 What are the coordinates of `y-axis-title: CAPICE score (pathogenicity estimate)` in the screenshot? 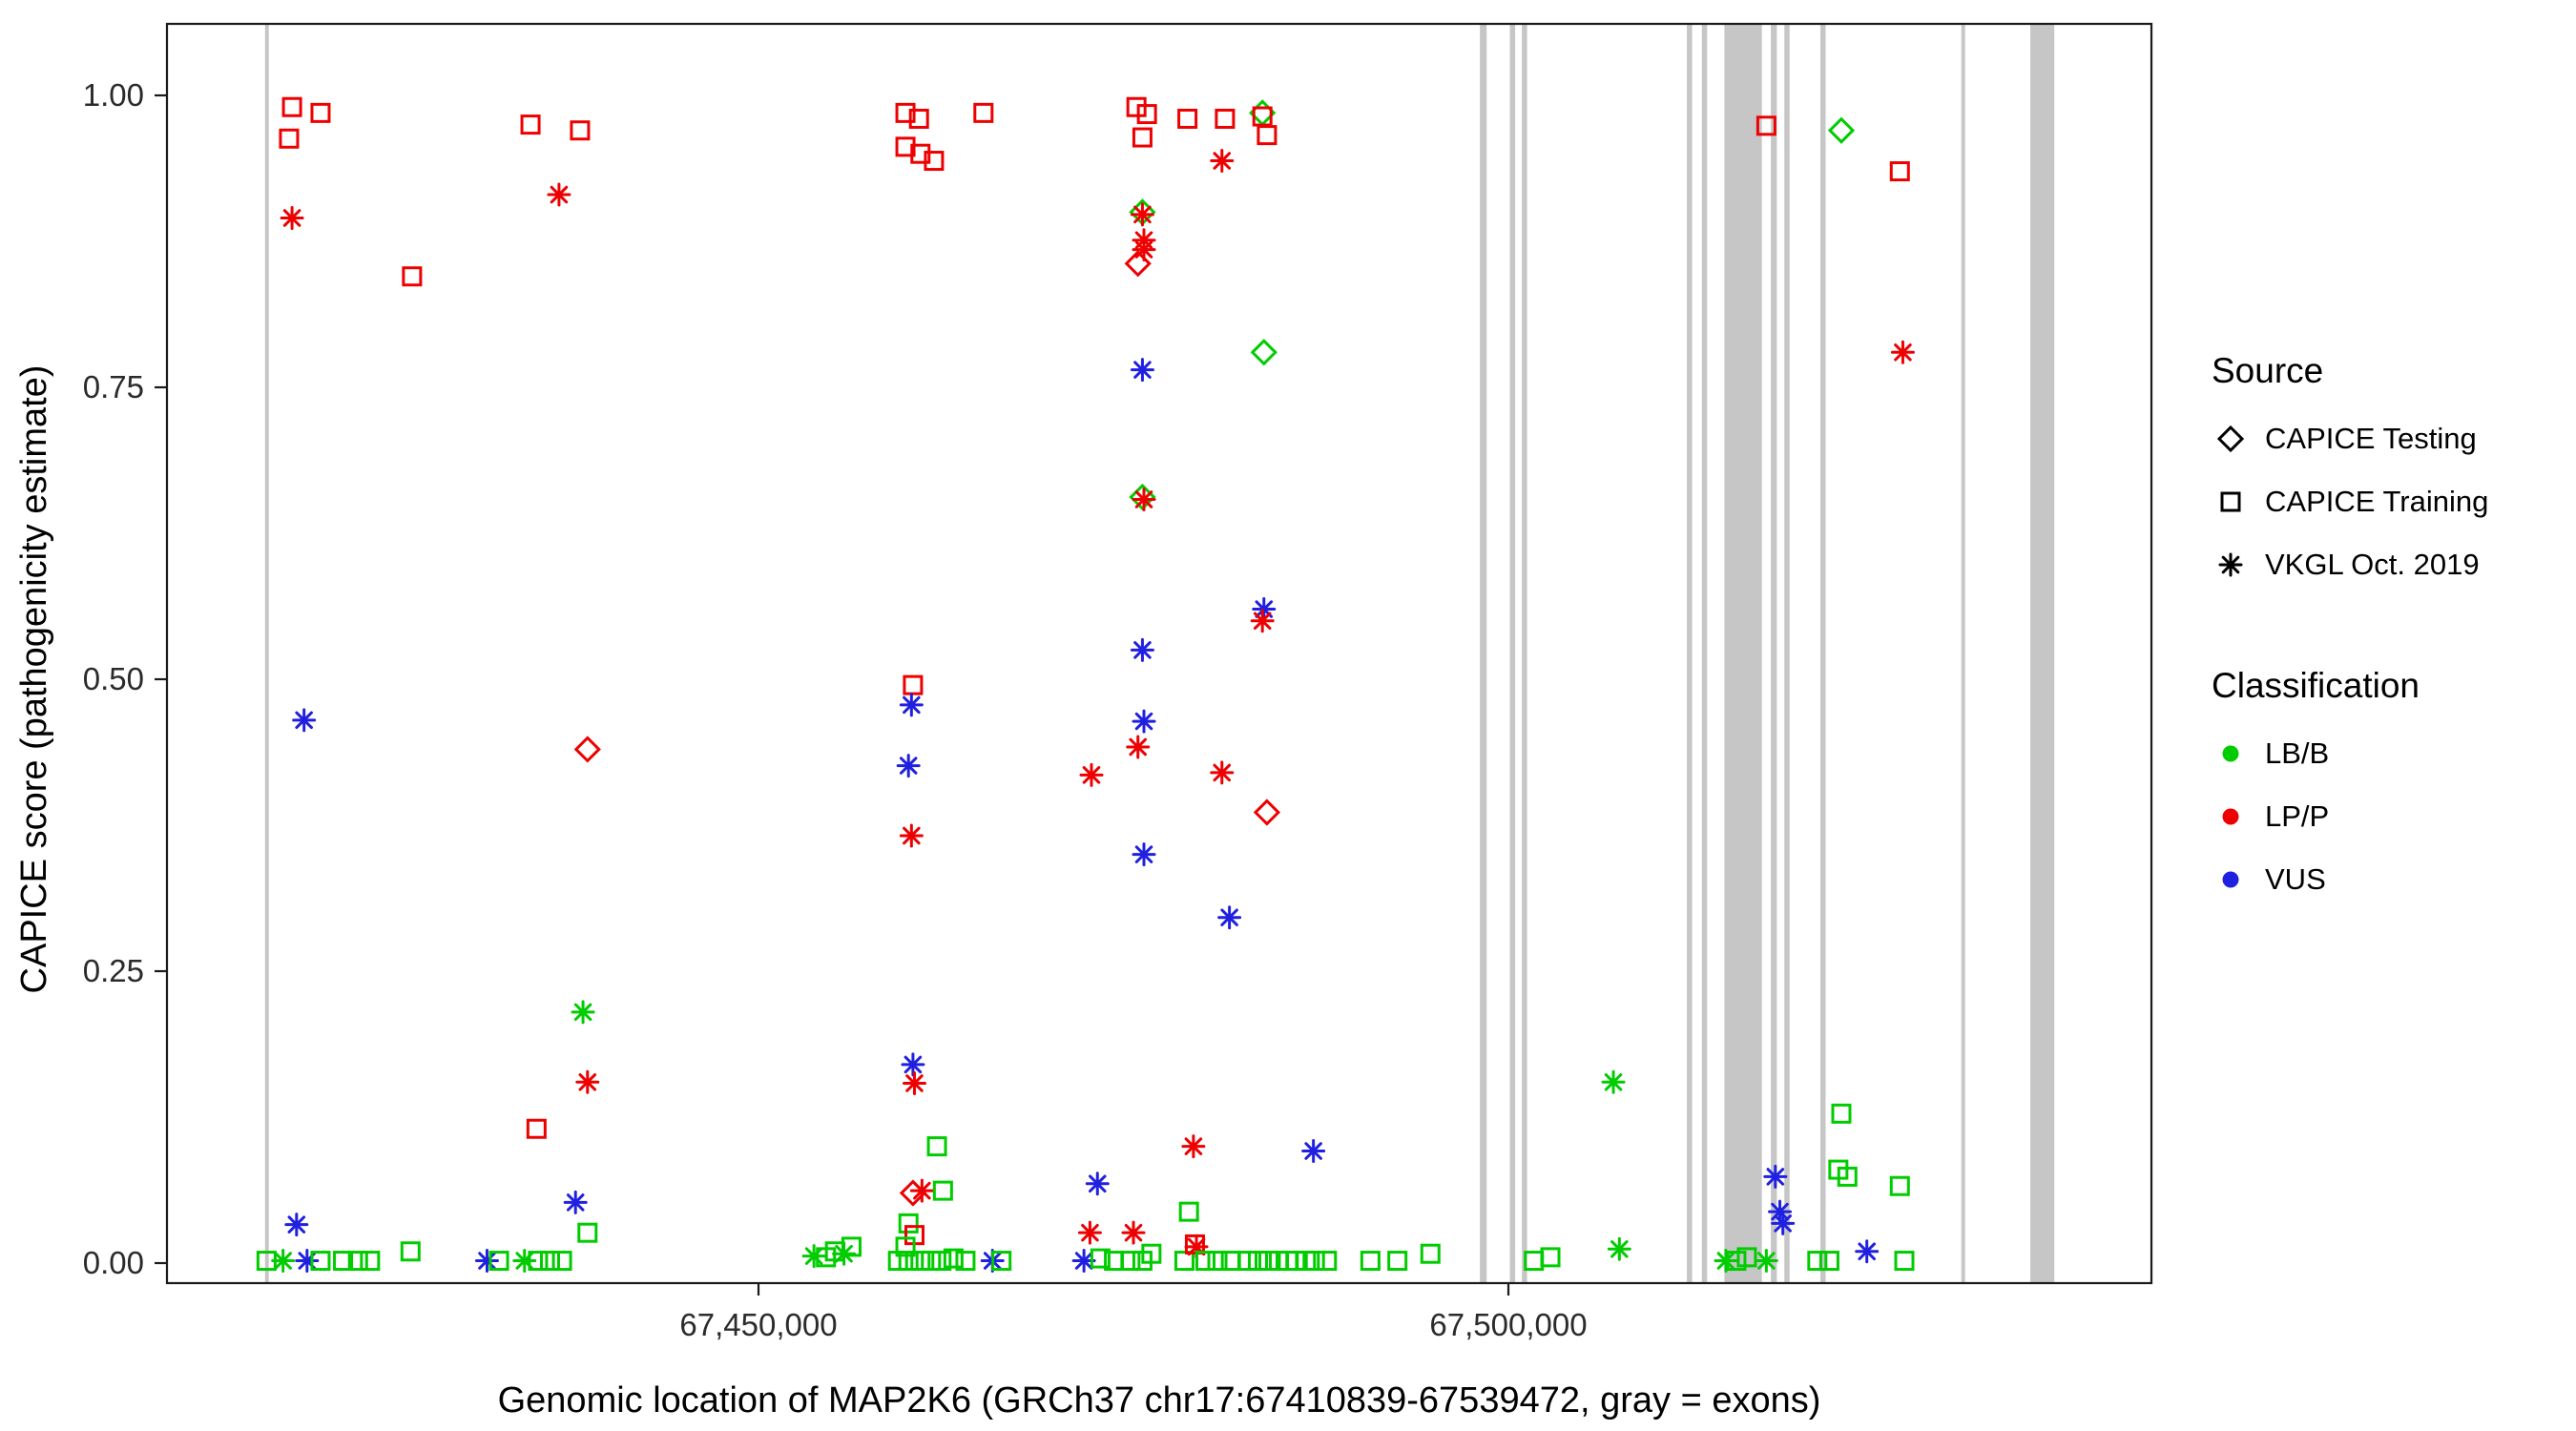 It's located at (34, 680).